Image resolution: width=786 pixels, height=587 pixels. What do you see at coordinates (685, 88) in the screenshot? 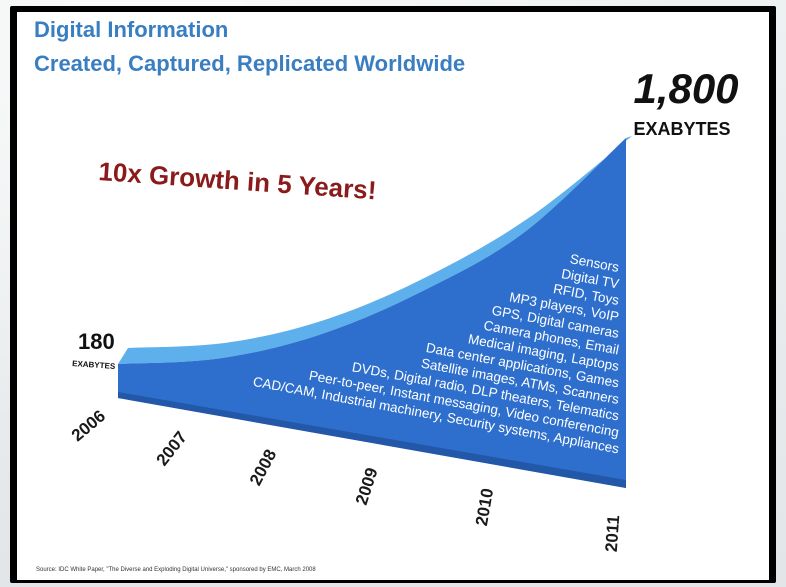
I see `end-value: 1,800` at bounding box center [685, 88].